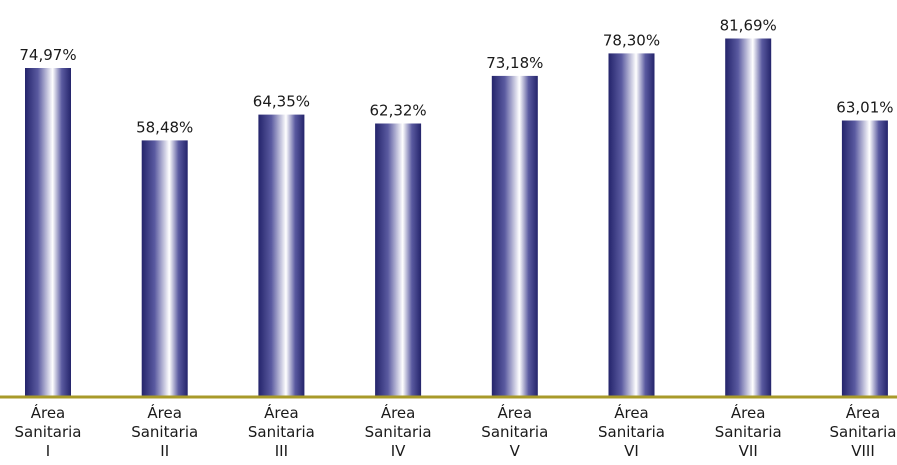 The width and height of the screenshot is (897, 465). Describe the element at coordinates (863, 431) in the screenshot. I see `category-label-8: Área Sanitaria VIII` at that location.